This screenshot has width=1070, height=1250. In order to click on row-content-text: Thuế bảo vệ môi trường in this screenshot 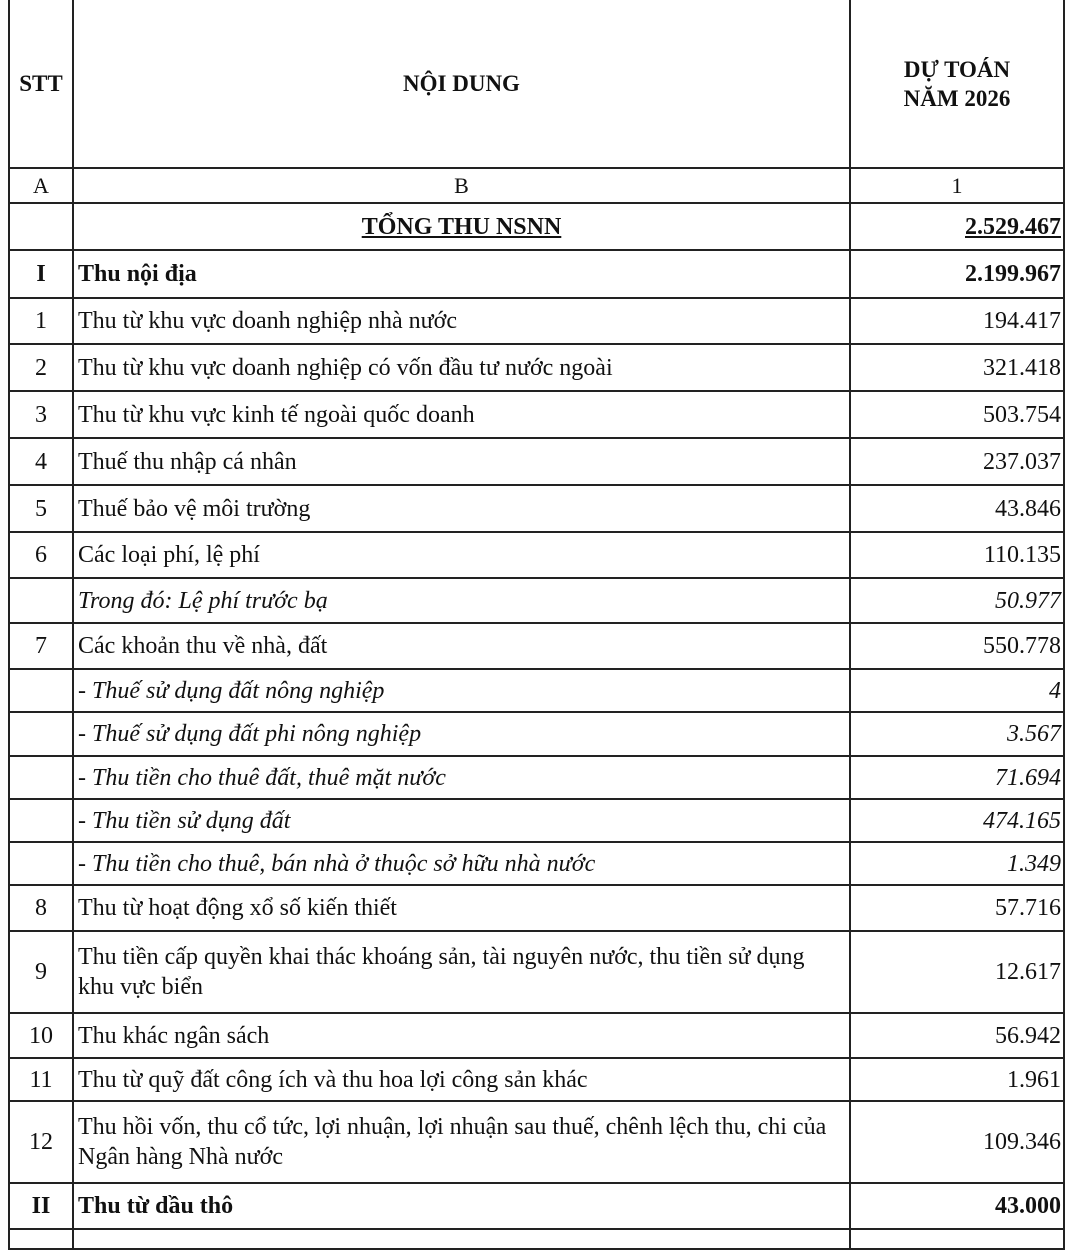, I will do `click(194, 508)`.